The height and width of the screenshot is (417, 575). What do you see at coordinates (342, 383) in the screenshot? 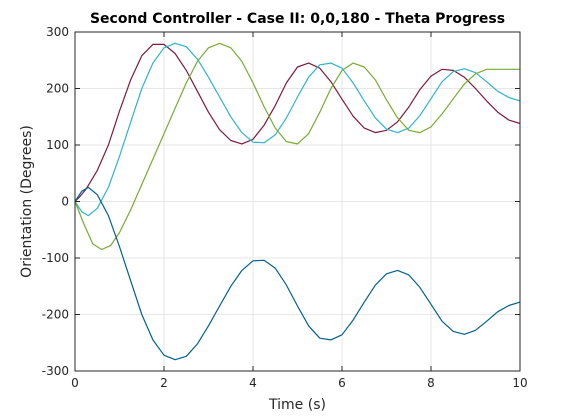
I see `x-tick-label: 6` at bounding box center [342, 383].